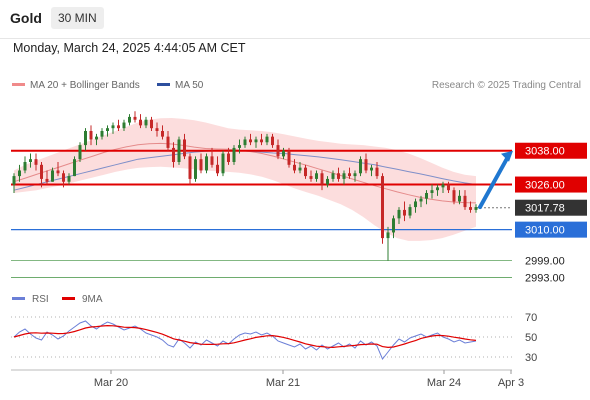 Image resolution: width=590 pixels, height=400 pixels. Describe the element at coordinates (245, 336) in the screenshot. I see `rsi-ma-line` at that location.